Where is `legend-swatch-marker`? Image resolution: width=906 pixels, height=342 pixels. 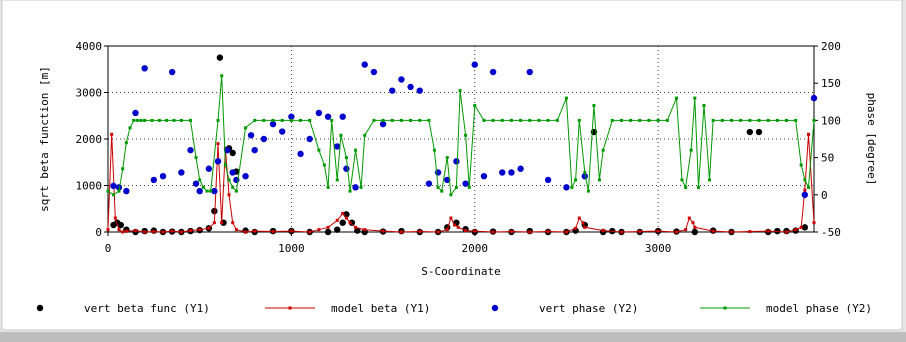 legend-swatch-marker is located at coordinates (725, 308).